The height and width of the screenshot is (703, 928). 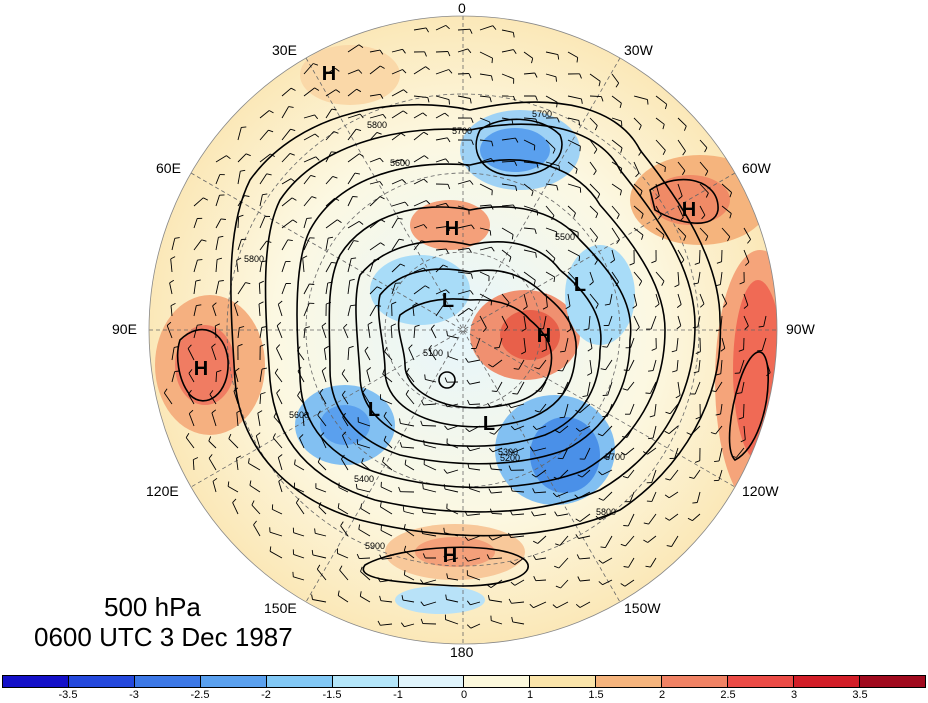 What do you see at coordinates (162, 491) in the screenshot?
I see `lon-label-120e: 120E` at bounding box center [162, 491].